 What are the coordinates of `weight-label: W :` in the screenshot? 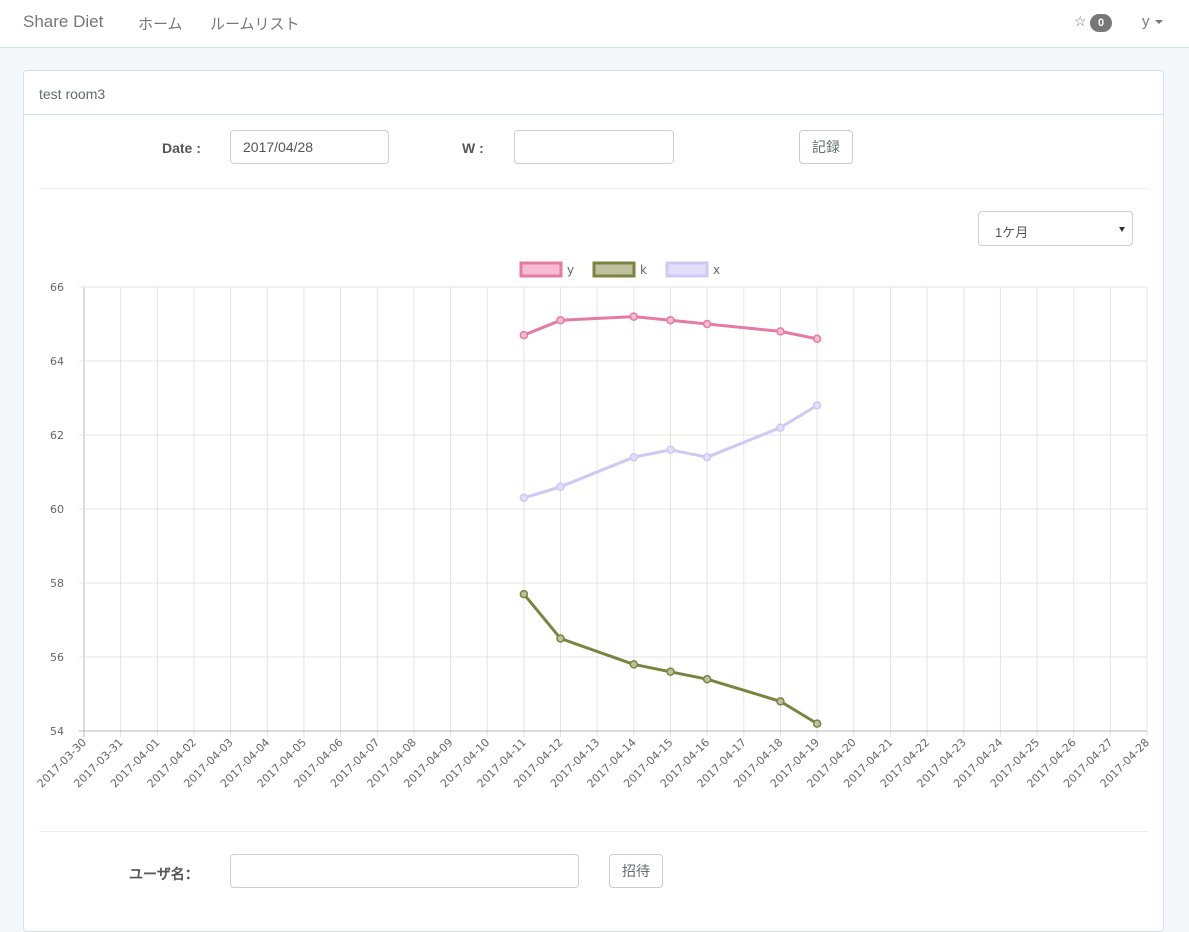 It's located at (473, 148).